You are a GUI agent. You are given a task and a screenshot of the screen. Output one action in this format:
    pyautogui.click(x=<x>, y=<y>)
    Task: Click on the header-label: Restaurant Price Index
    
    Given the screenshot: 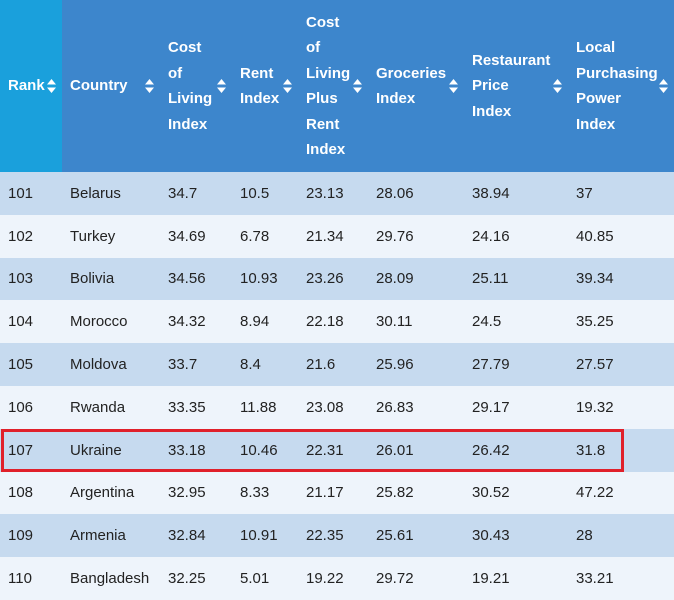 What is the action you would take?
    pyautogui.click(x=511, y=85)
    